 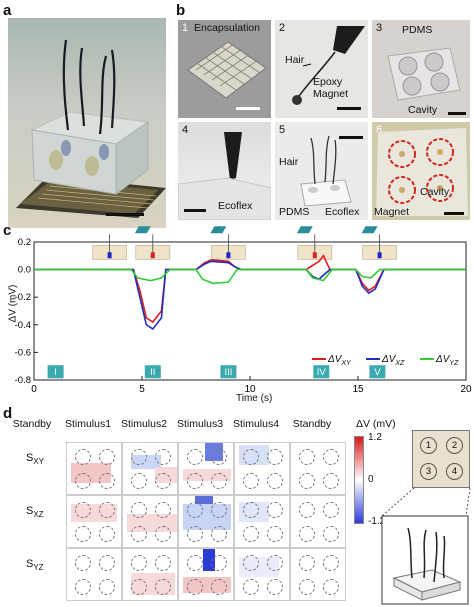 What do you see at coordinates (88, 424) in the screenshot?
I see `column-header: Stimulus1` at bounding box center [88, 424].